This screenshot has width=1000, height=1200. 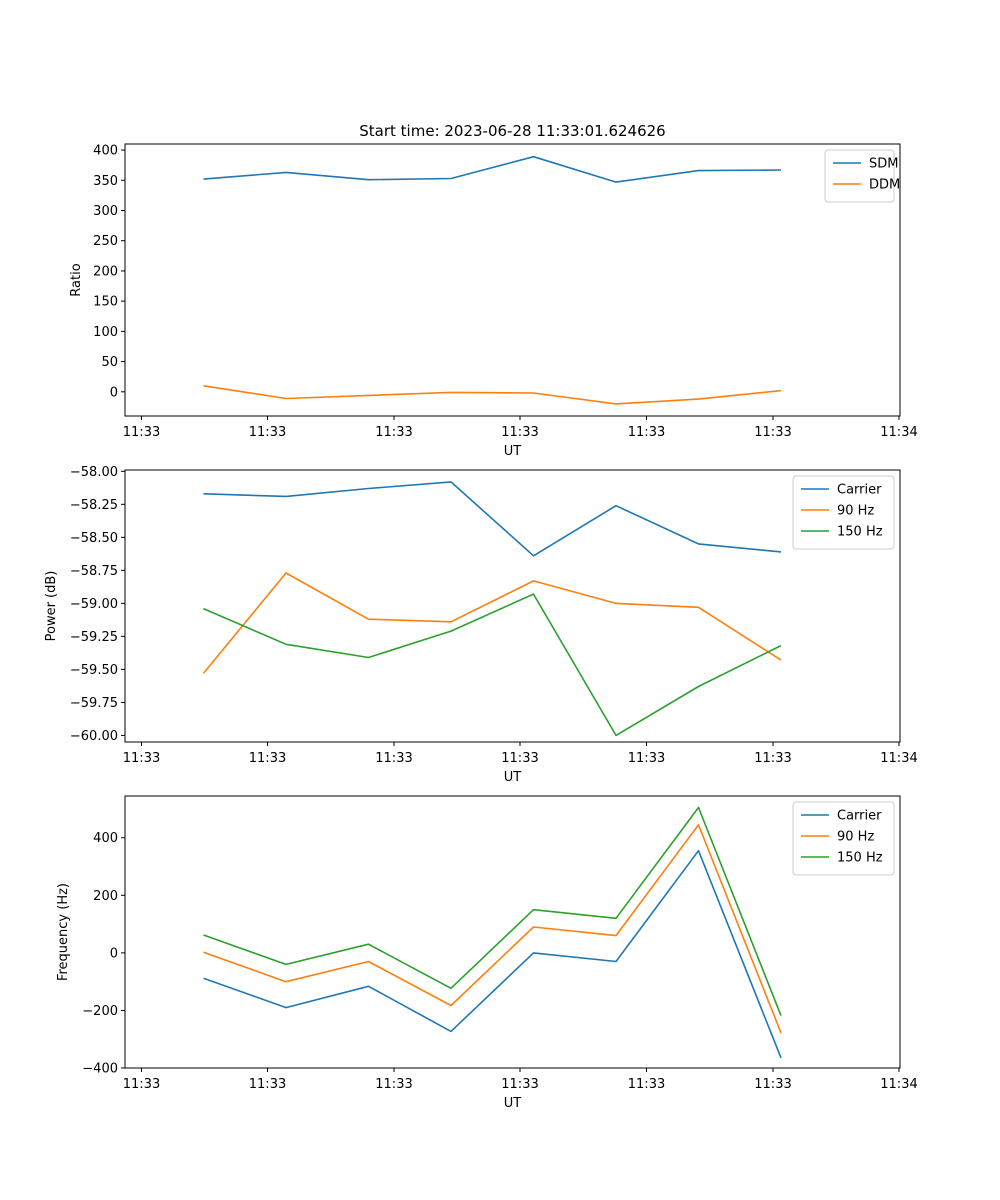 I want to click on y-tick-label: −400, so click(x=100, y=1069).